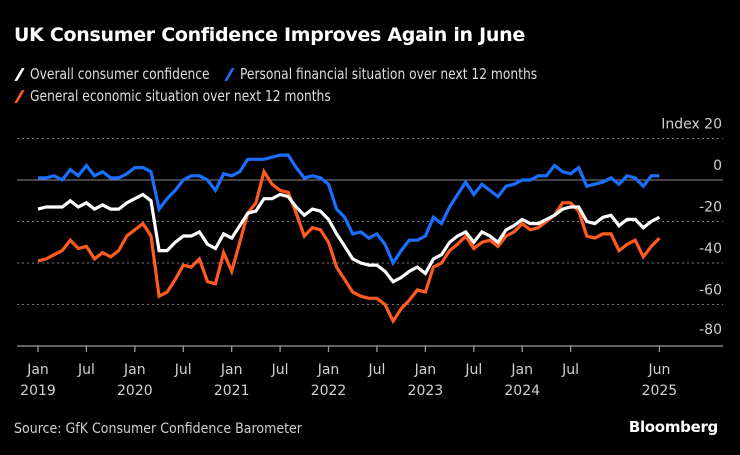 This screenshot has width=740, height=455. I want to click on x-tick-label-year: 2021, so click(232, 391).